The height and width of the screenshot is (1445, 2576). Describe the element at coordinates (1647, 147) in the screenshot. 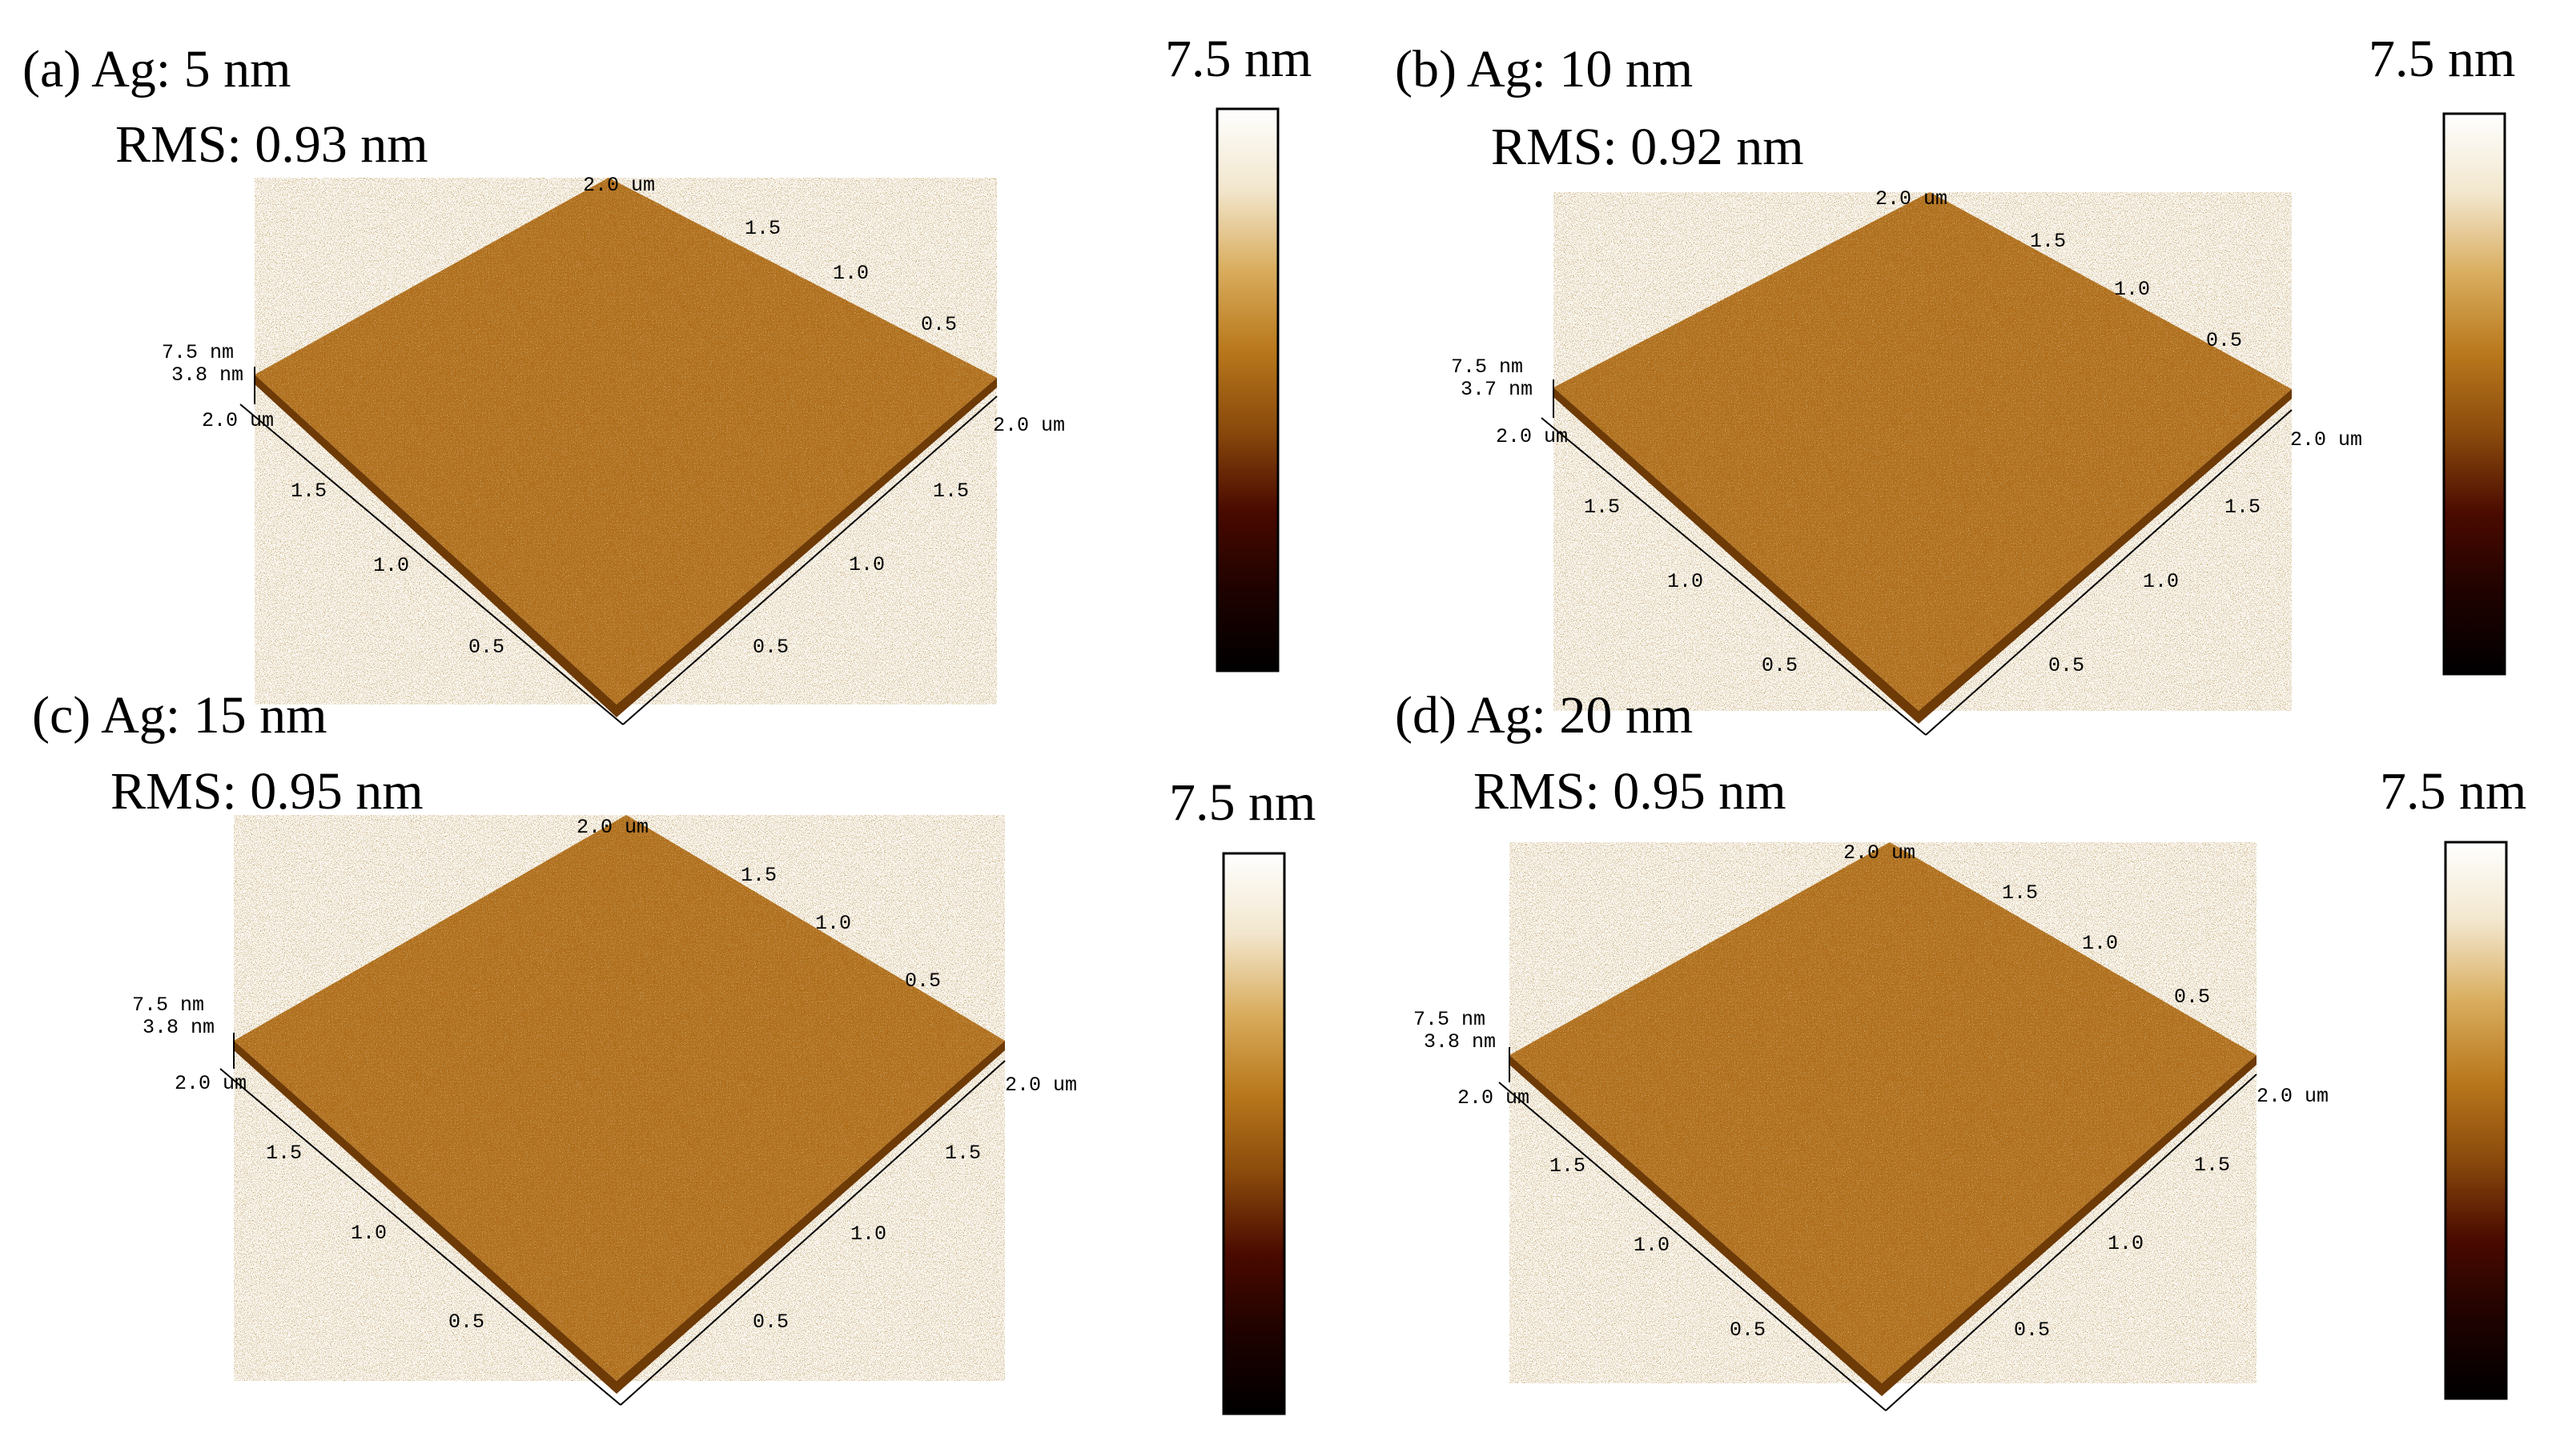

I see `rms-label: RMS: 0.92 nm` at that location.